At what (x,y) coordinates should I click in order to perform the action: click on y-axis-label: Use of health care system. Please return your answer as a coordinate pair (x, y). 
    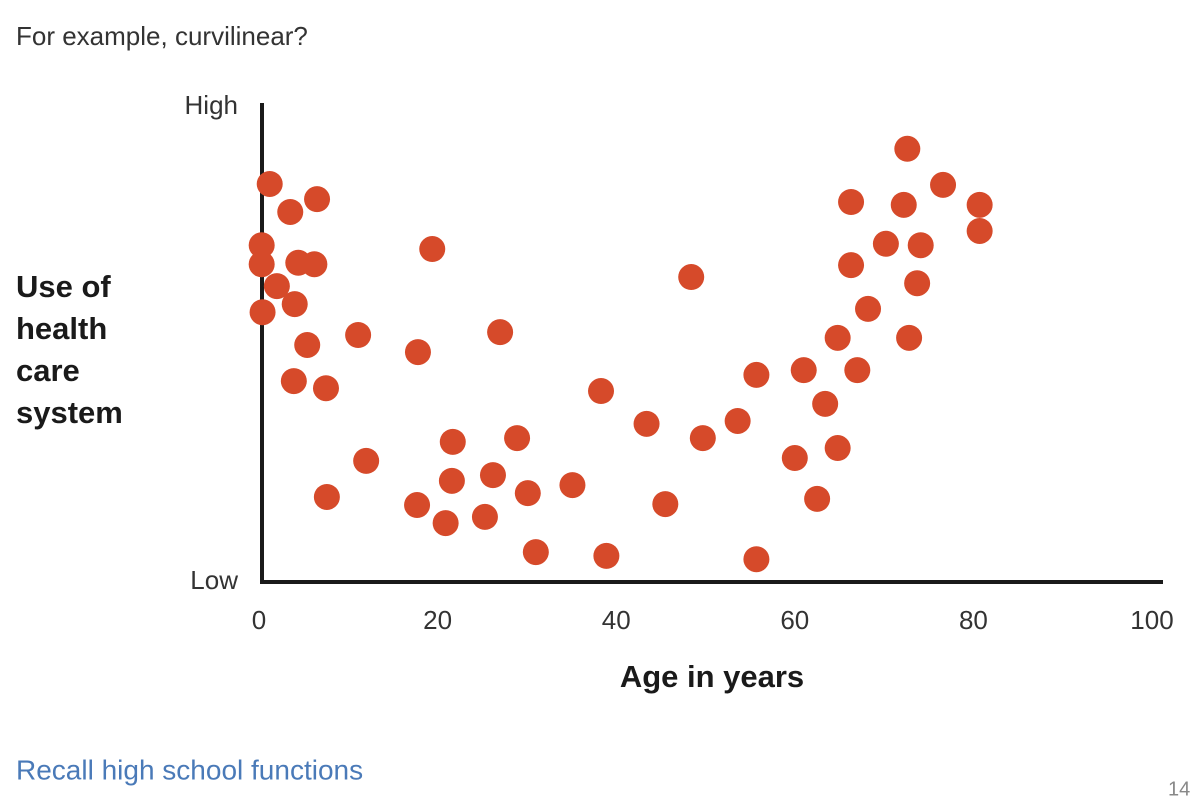
    Looking at the image, I should click on (69, 349).